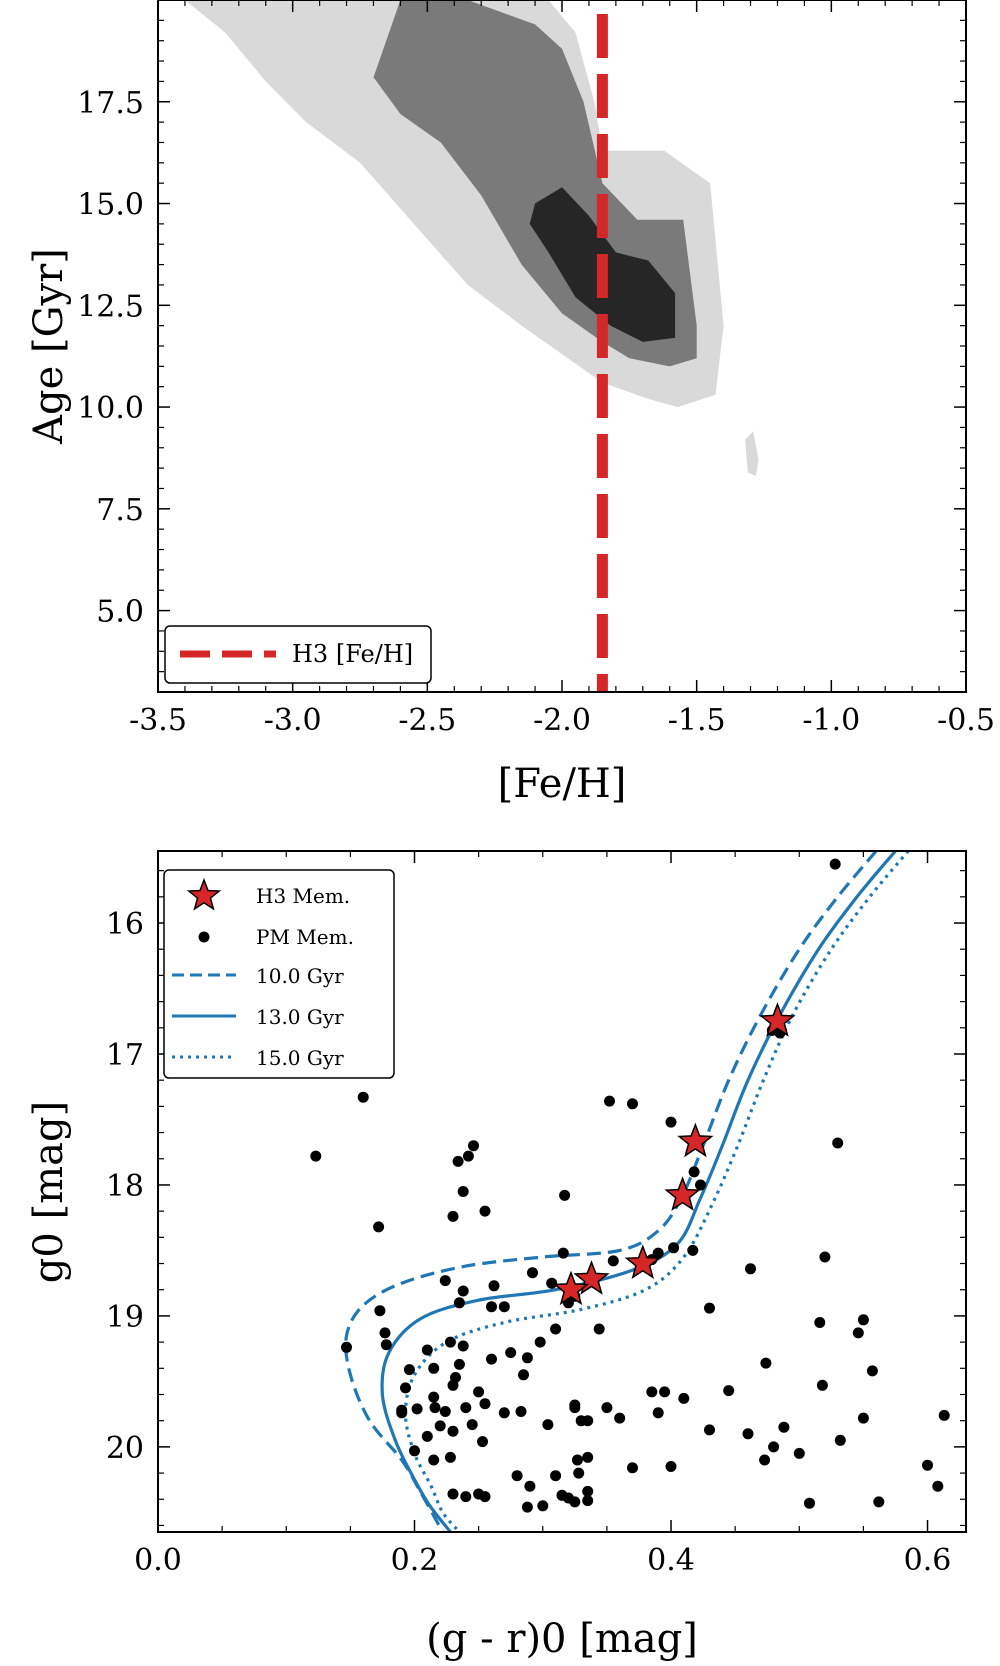  I want to click on legend-13gyr-label: 13.0 Gyr, so click(300, 1017).